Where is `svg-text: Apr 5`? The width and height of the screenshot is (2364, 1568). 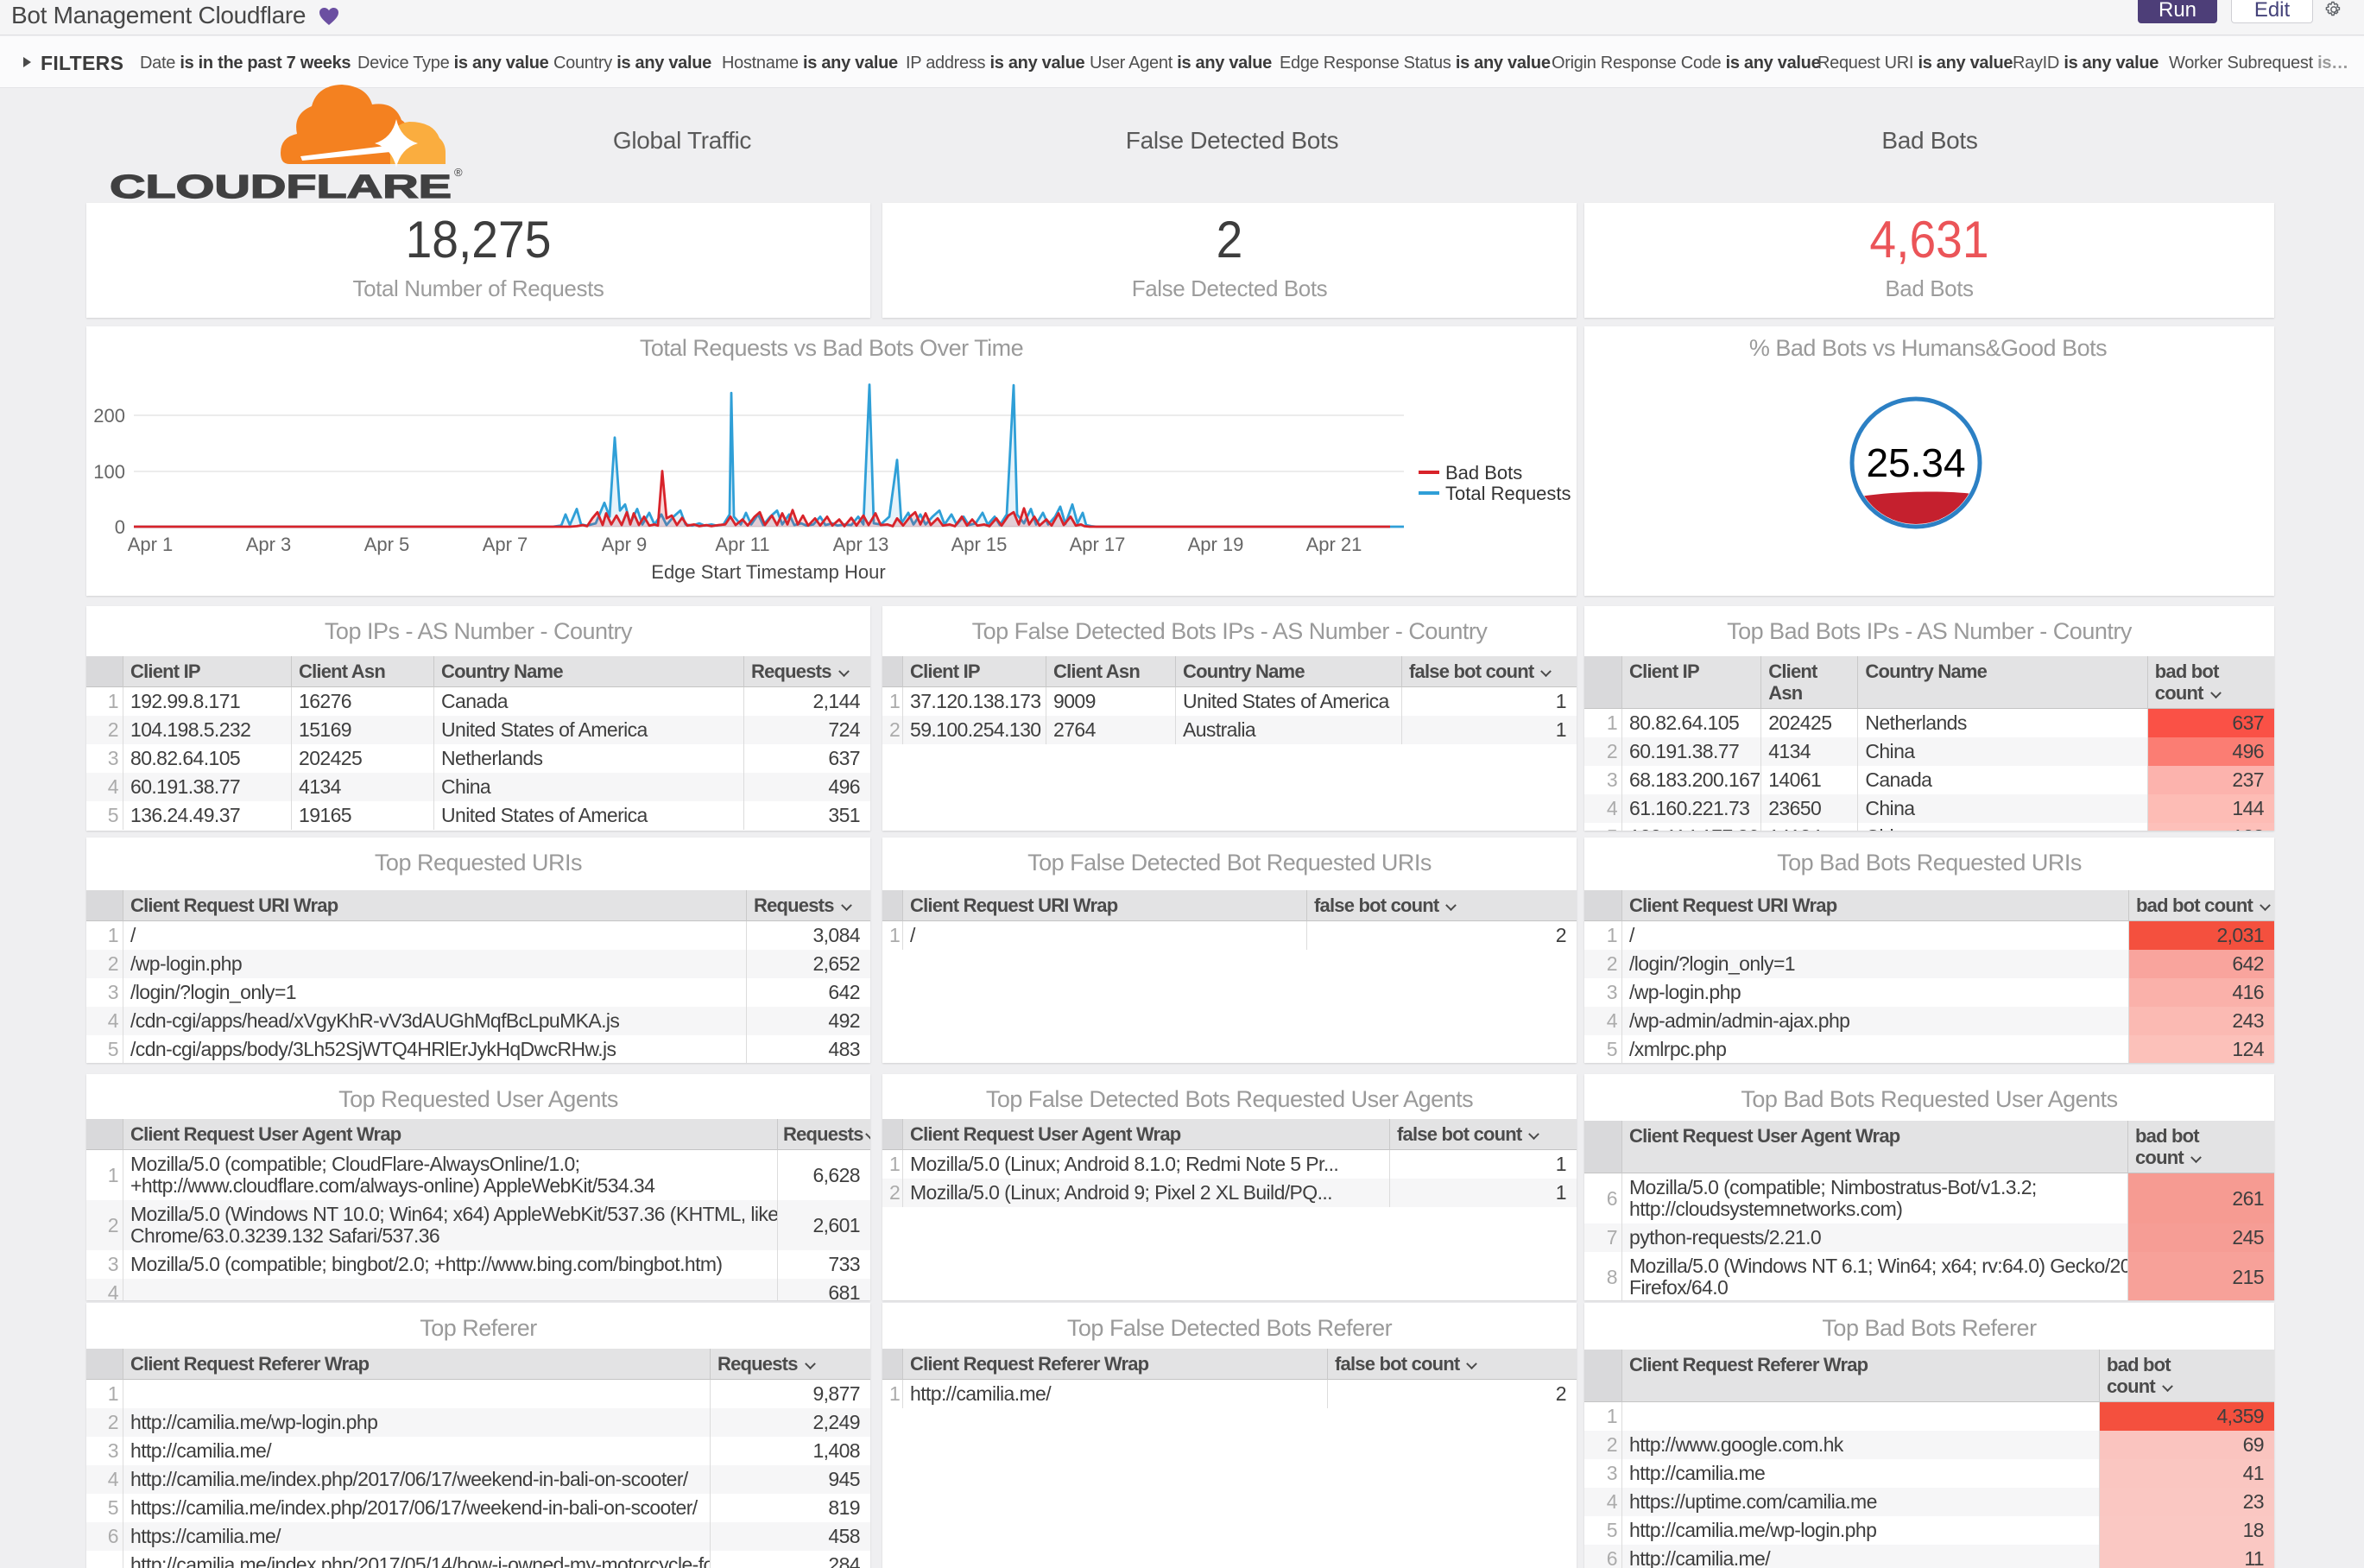
svg-text: Apr 5 is located at coordinates (387, 545).